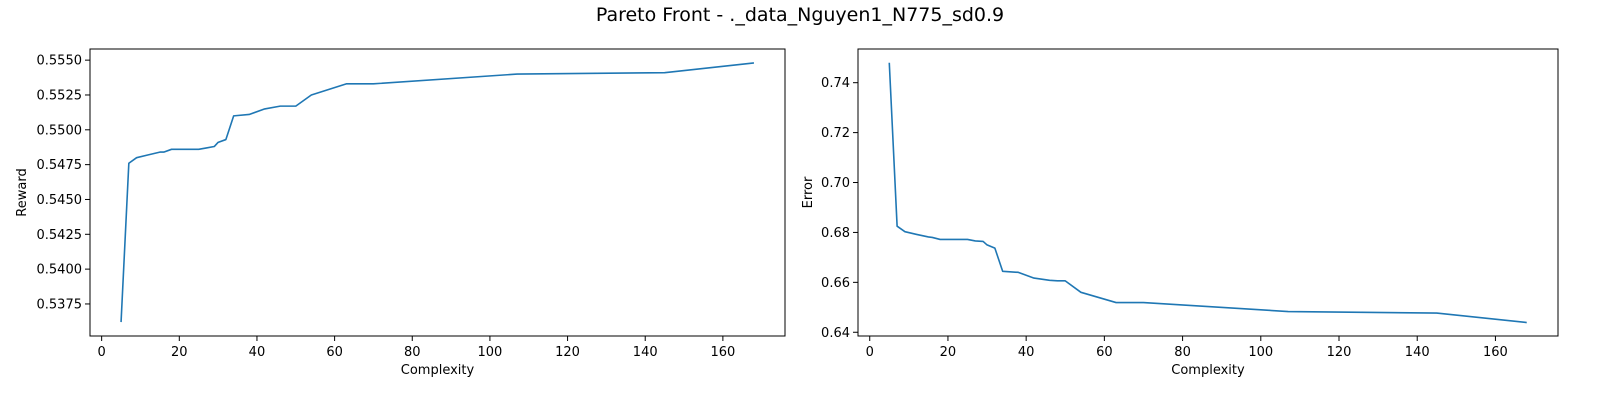 The height and width of the screenshot is (400, 1600). I want to click on y-tick-label: 0.5475, so click(60, 165).